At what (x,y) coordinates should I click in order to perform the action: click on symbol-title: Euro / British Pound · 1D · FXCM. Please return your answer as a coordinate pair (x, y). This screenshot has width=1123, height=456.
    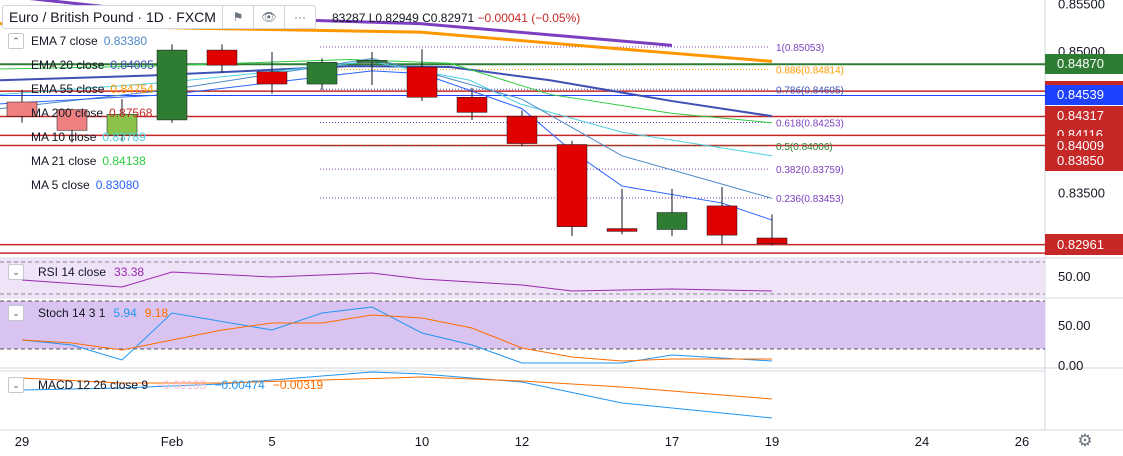
    Looking at the image, I should click on (112, 17).